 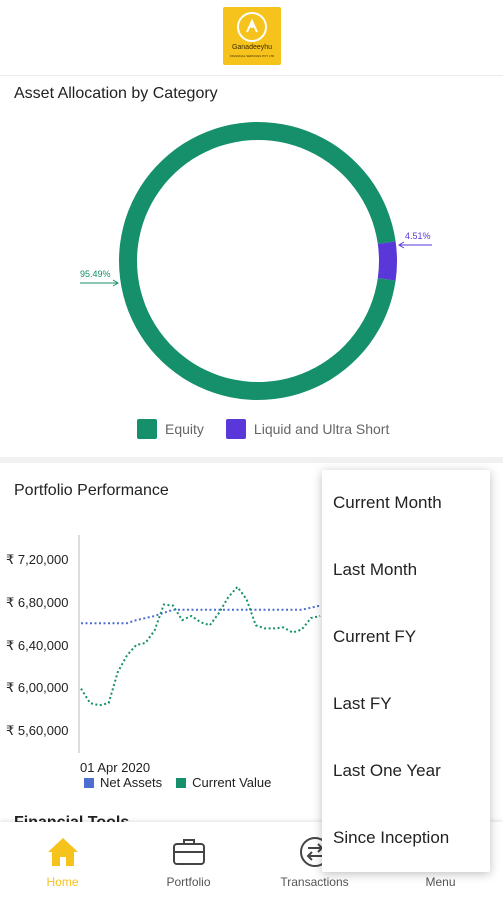 I want to click on briefcase-icon, so click(x=188, y=852).